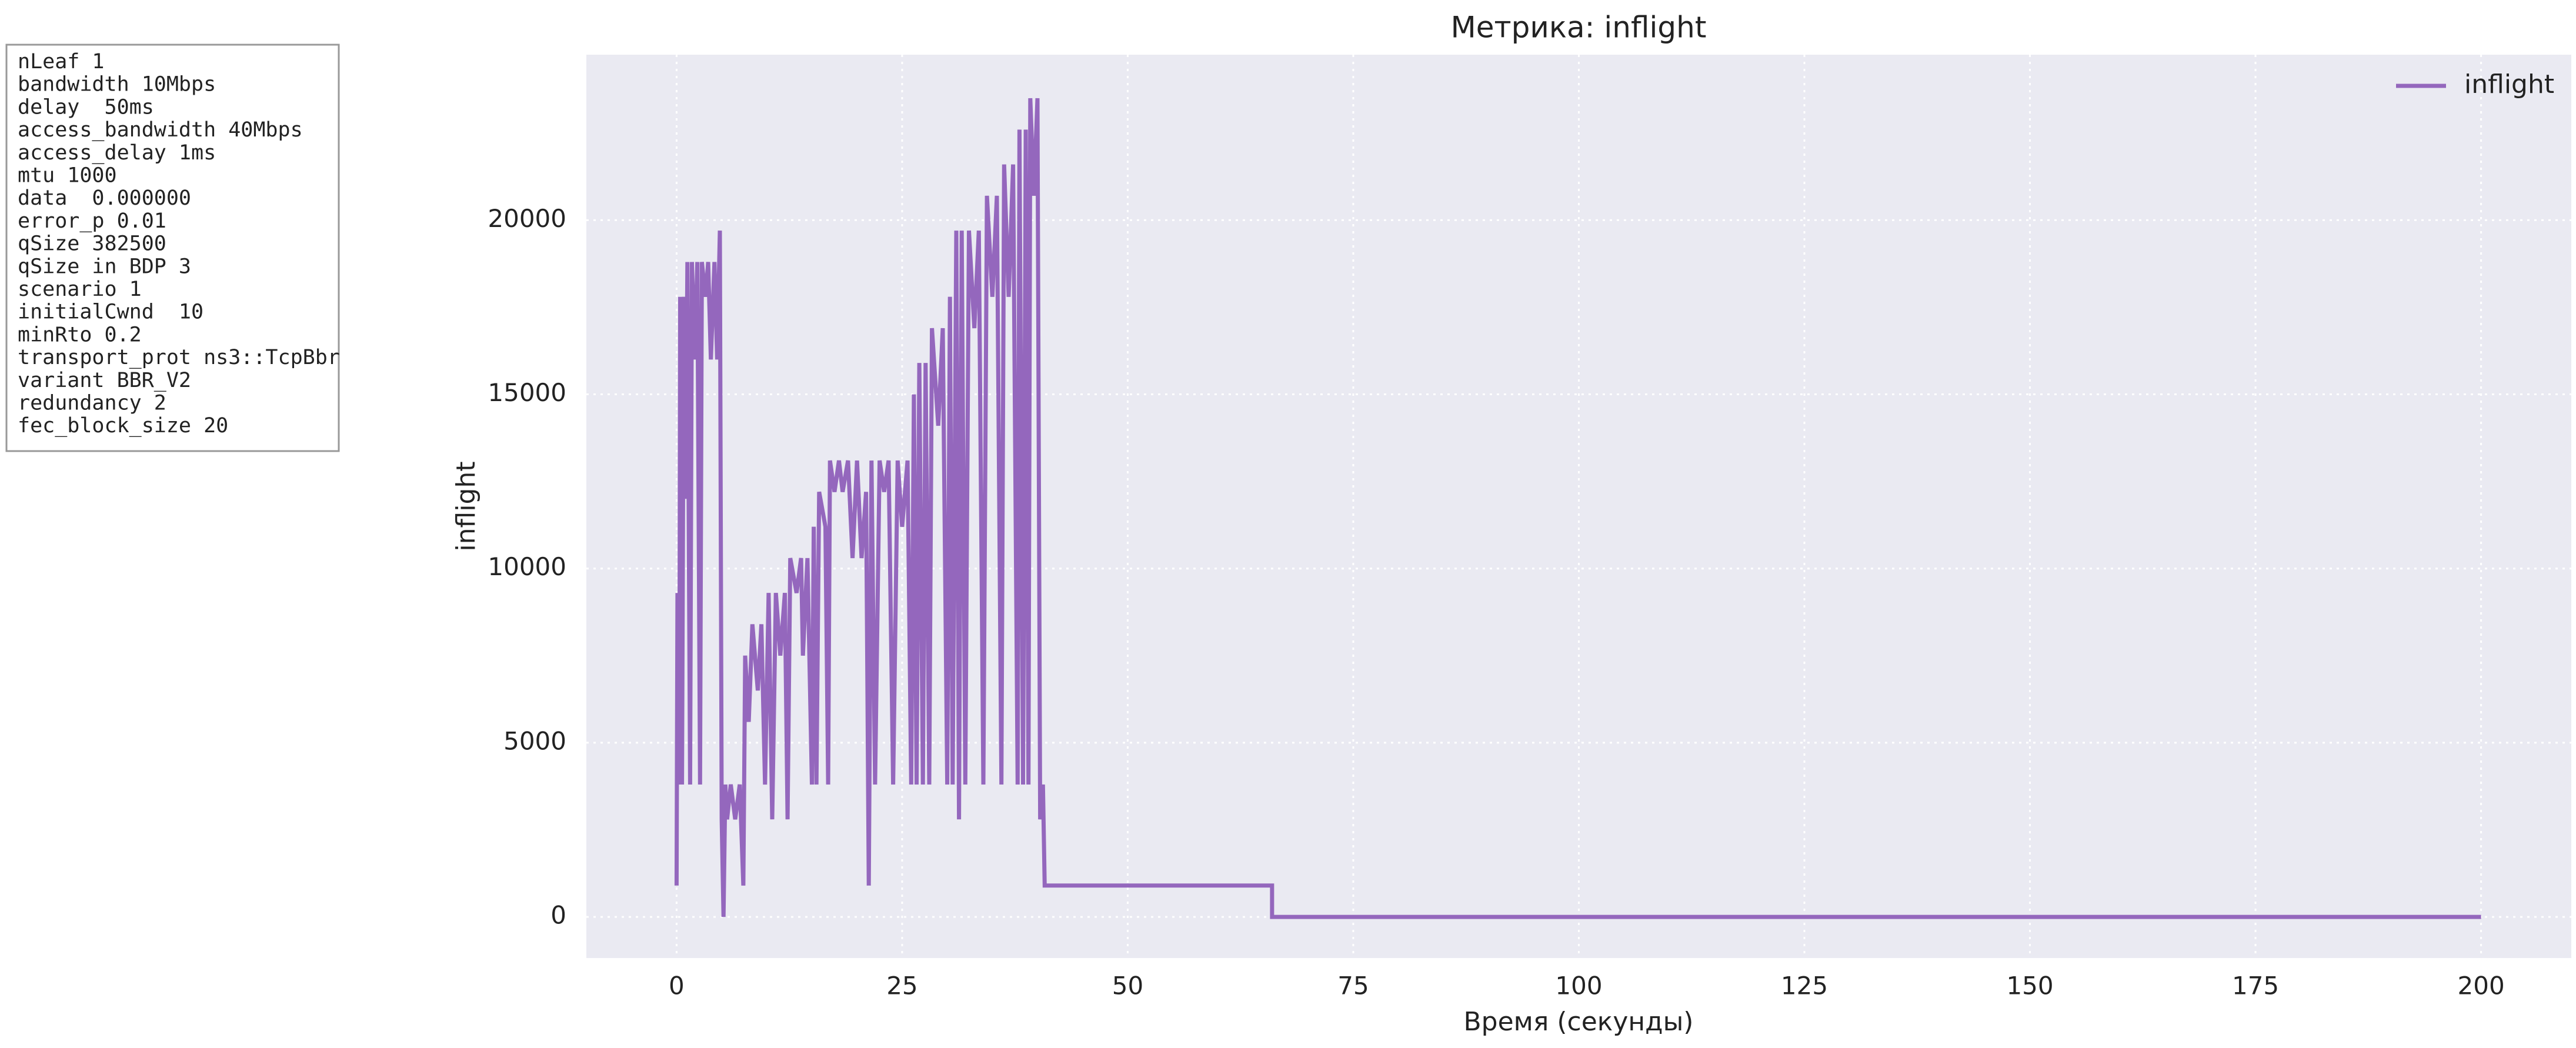 Image resolution: width=2576 pixels, height=1048 pixels. Describe the element at coordinates (527, 392) in the screenshot. I see `y-tick-label: 15000` at that location.